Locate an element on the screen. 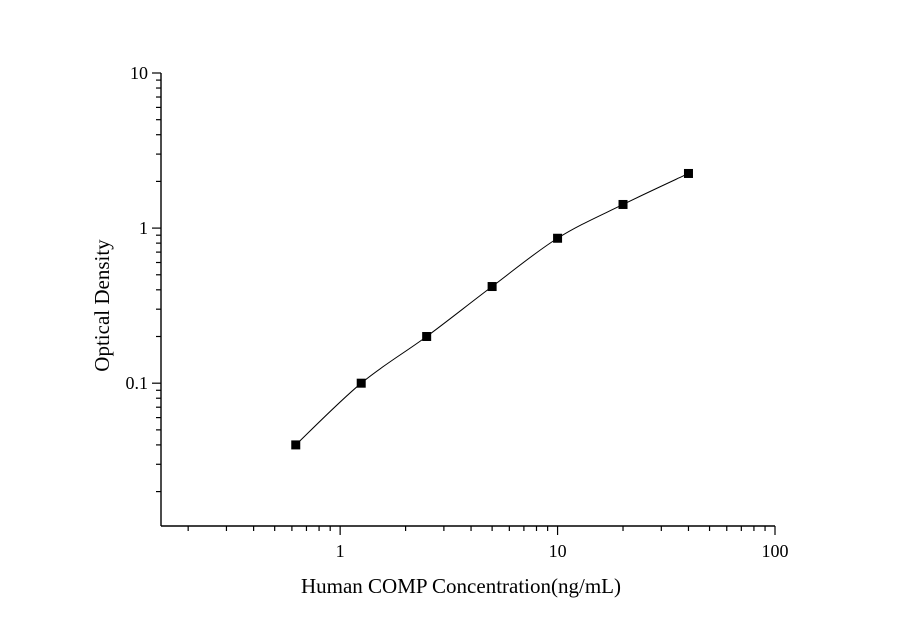 Image resolution: width=900 pixels, height=631 pixels. y-tick-label: 10 is located at coordinates (139, 73).